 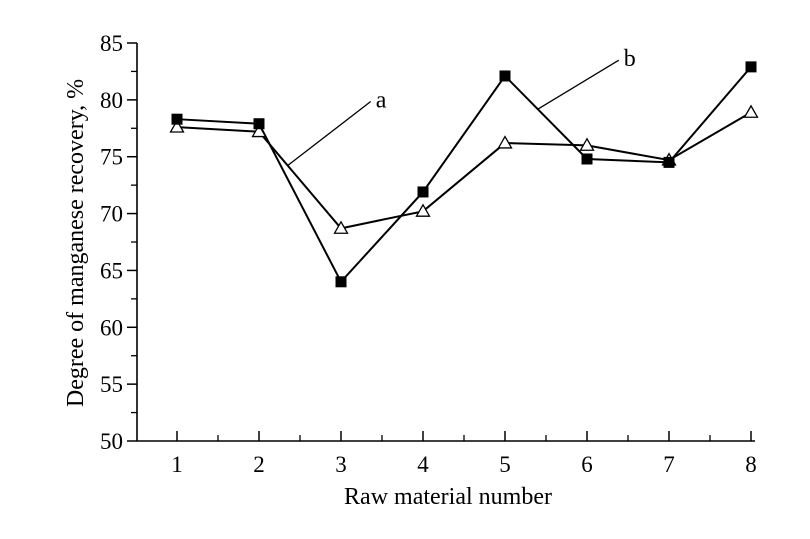 I want to click on y-tick-label: 55, so click(x=111, y=384).